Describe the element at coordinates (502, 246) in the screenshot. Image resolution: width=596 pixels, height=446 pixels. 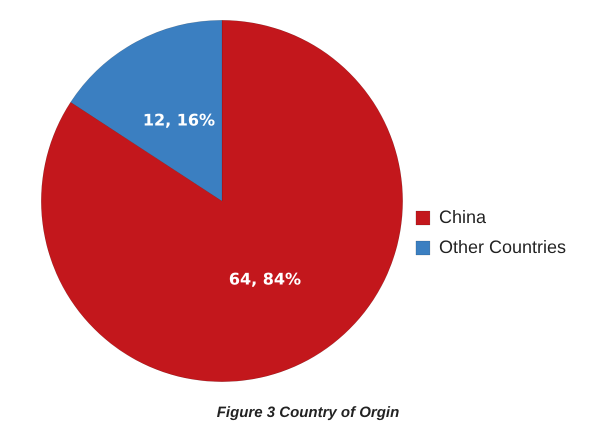
I see `legend-label: Other Countries` at that location.